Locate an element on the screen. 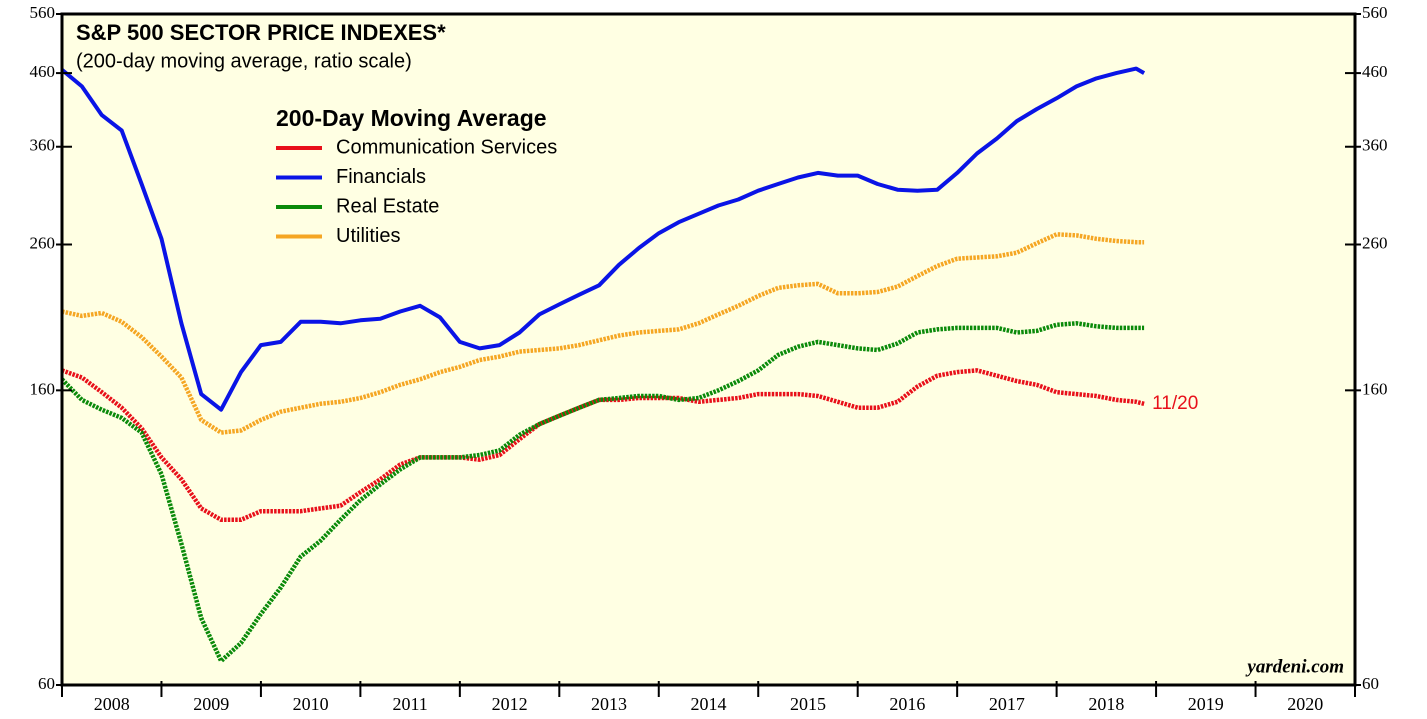  x-tick-label: 2010 is located at coordinates (311, 704).